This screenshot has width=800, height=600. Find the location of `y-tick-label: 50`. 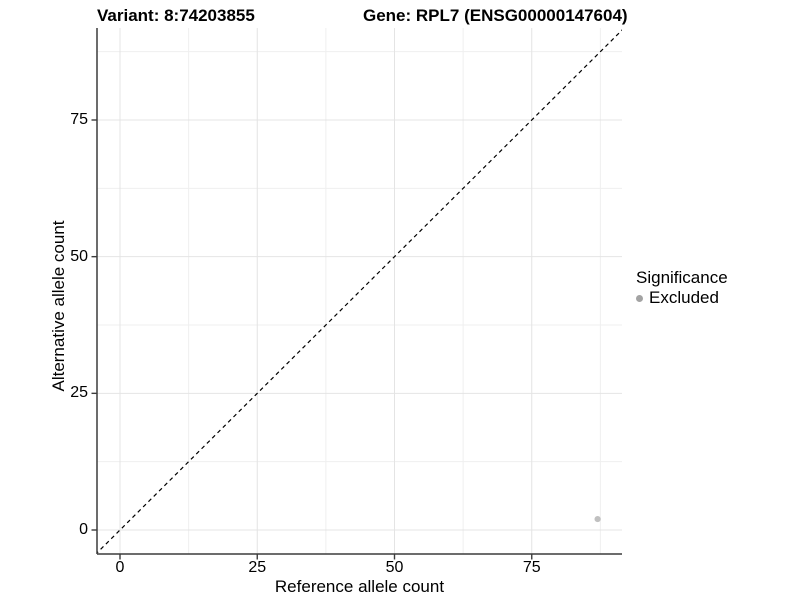

y-tick-label: 50 is located at coordinates (79, 256).